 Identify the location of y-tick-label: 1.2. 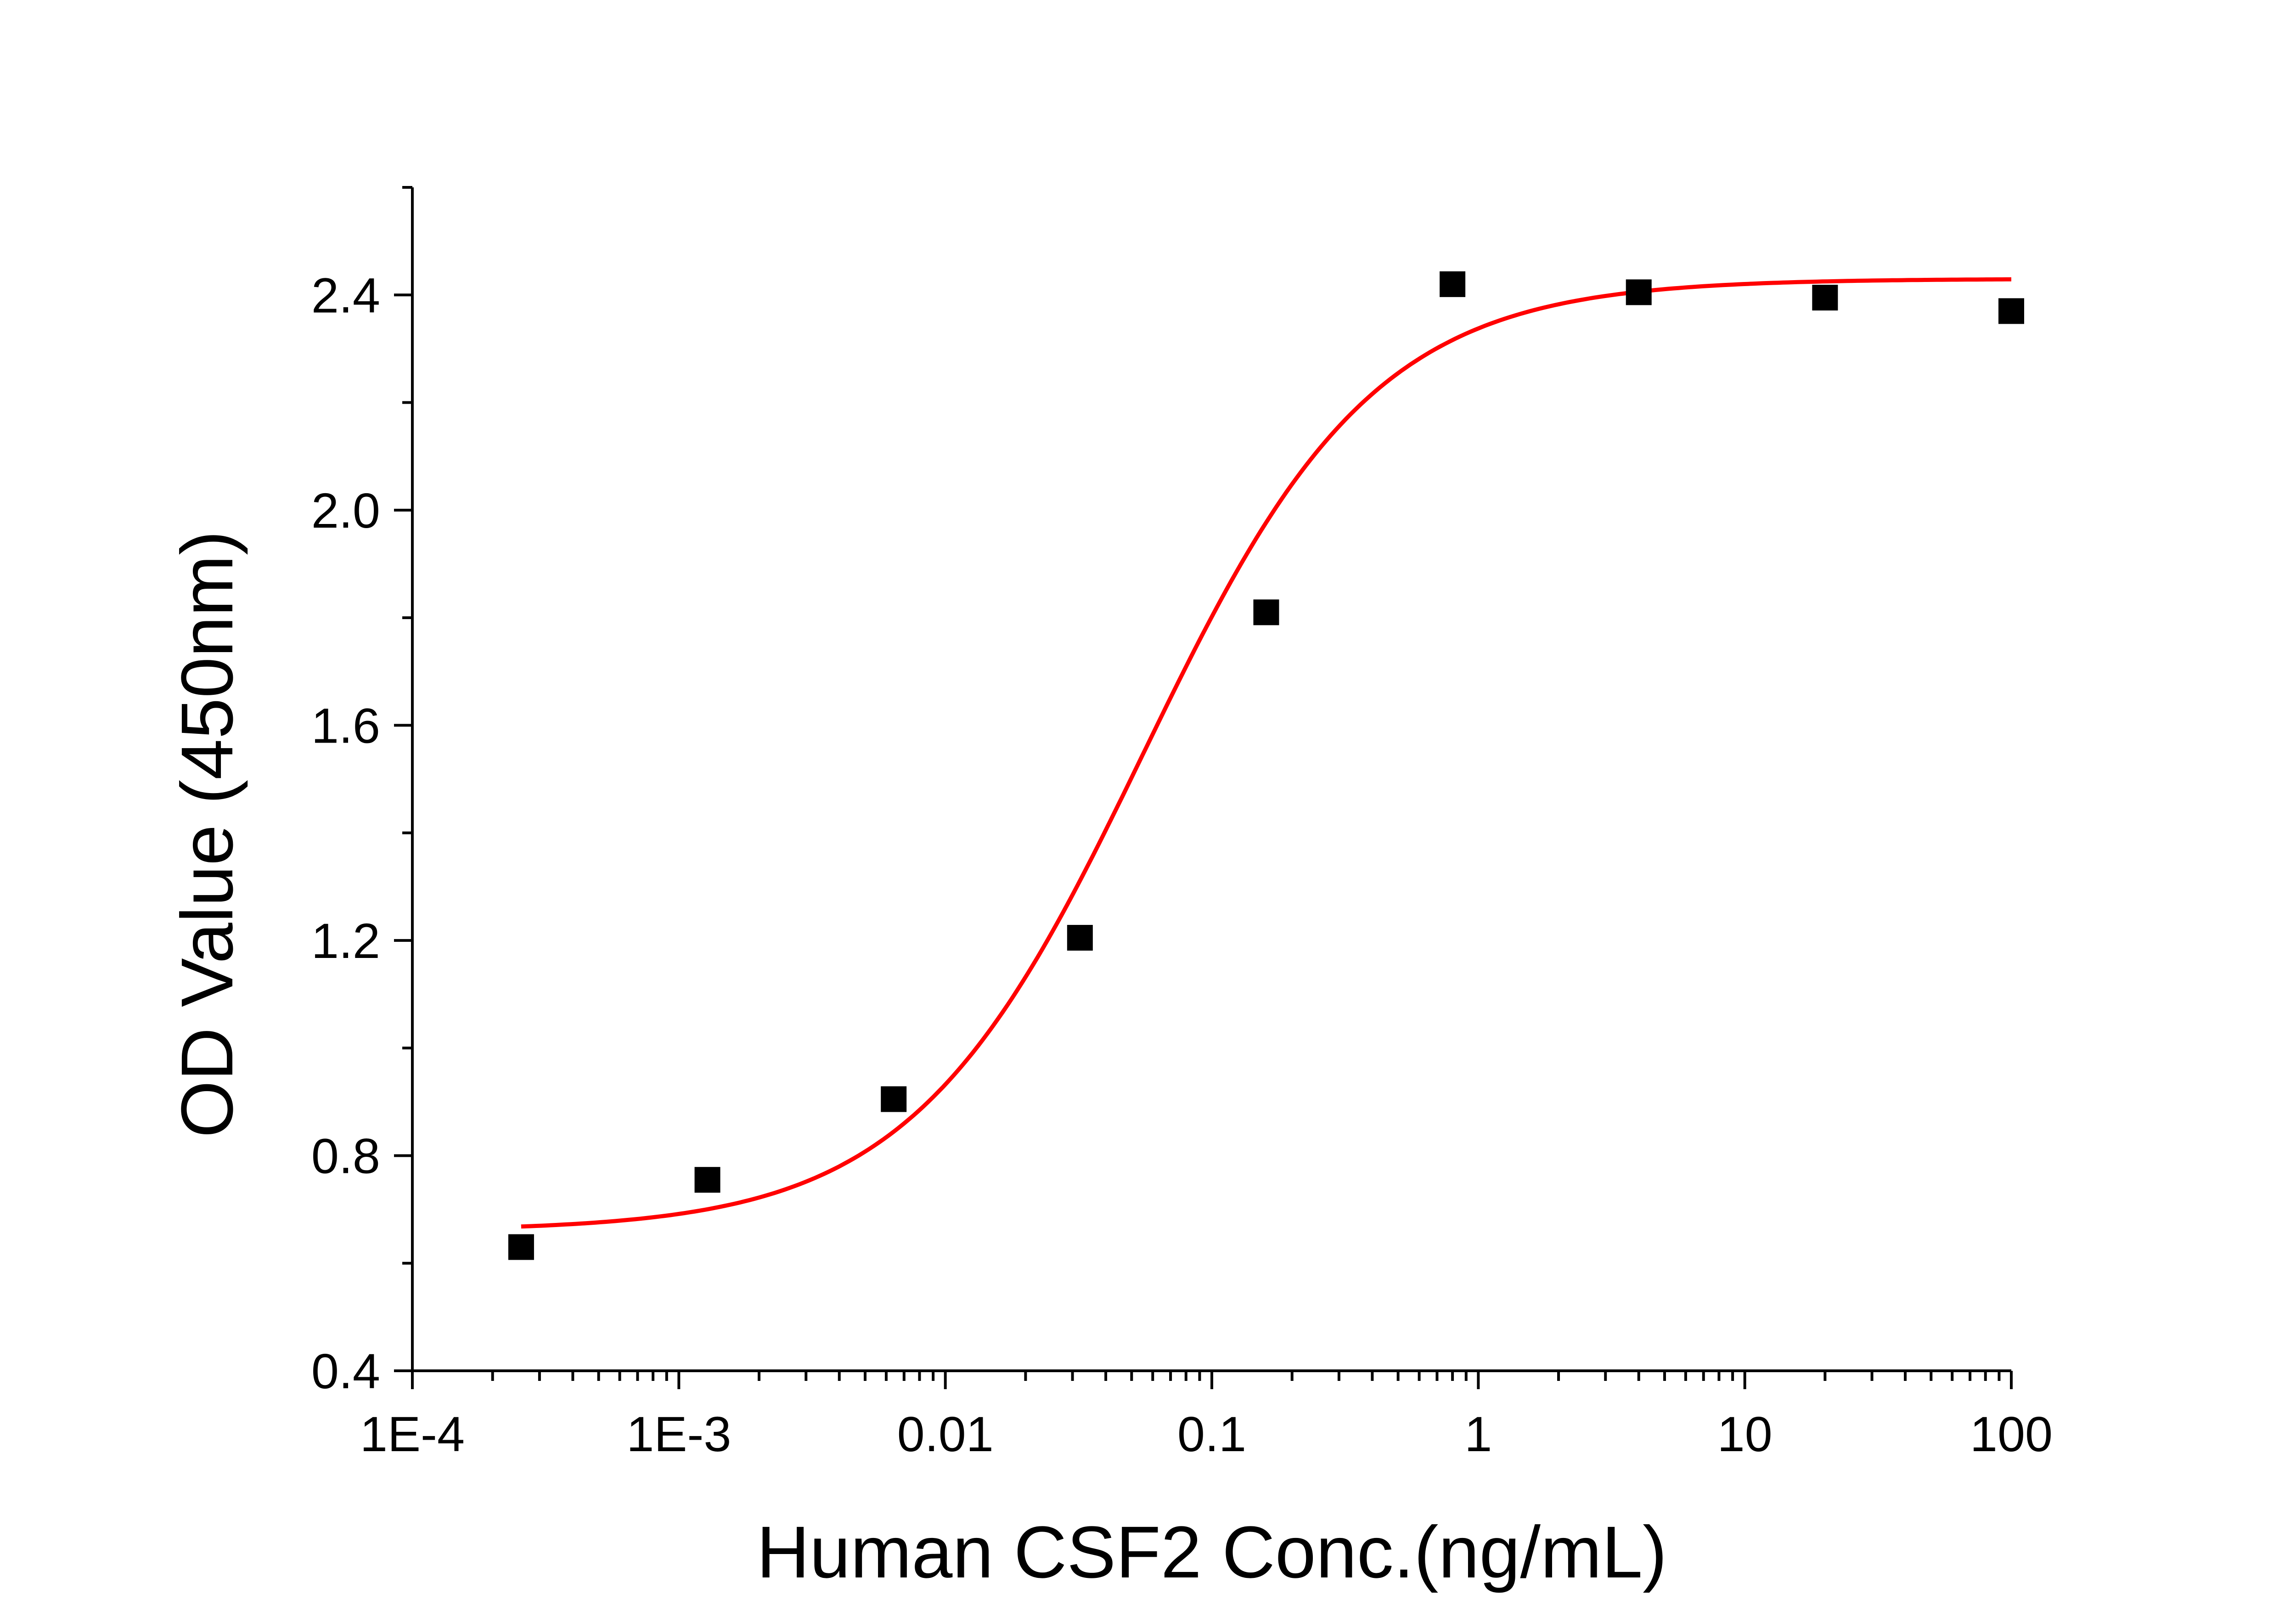
(345, 941).